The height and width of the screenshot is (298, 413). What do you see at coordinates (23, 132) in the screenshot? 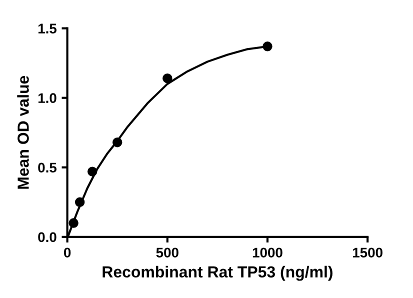
I see `y-axis-title: Mean OD value` at bounding box center [23, 132].